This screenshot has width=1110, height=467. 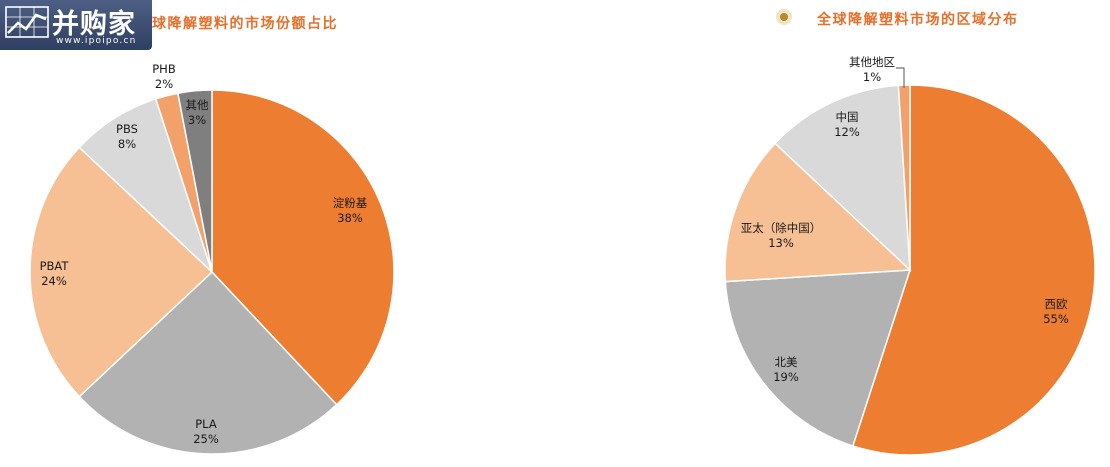 I want to click on left-pie-percent-5: 3%, so click(x=197, y=120).